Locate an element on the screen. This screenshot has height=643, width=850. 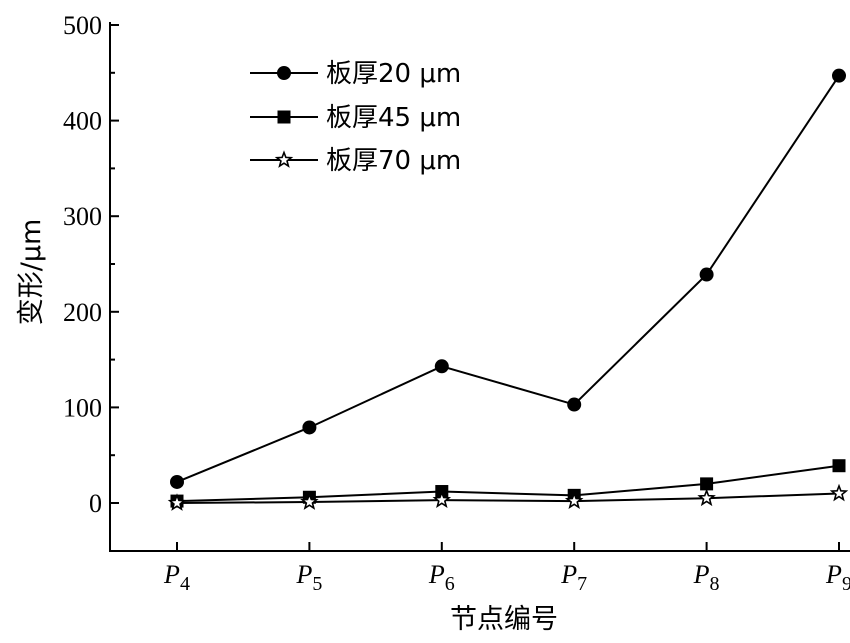
y-tick-label: 0 is located at coordinates (95, 503).